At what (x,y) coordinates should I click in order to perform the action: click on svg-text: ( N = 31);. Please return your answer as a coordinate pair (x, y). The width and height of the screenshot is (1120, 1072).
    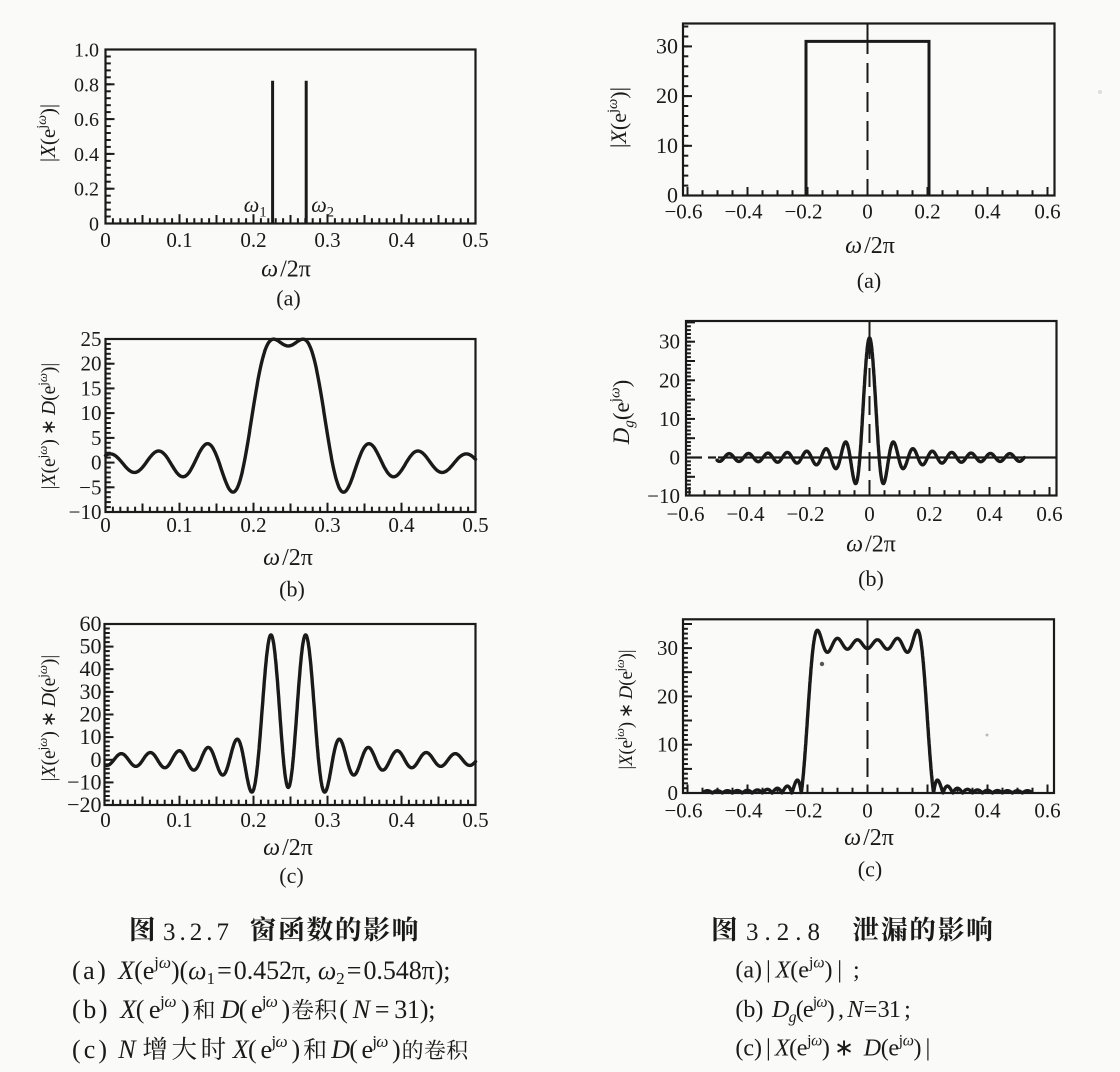
    Looking at the image, I should click on (387, 1009).